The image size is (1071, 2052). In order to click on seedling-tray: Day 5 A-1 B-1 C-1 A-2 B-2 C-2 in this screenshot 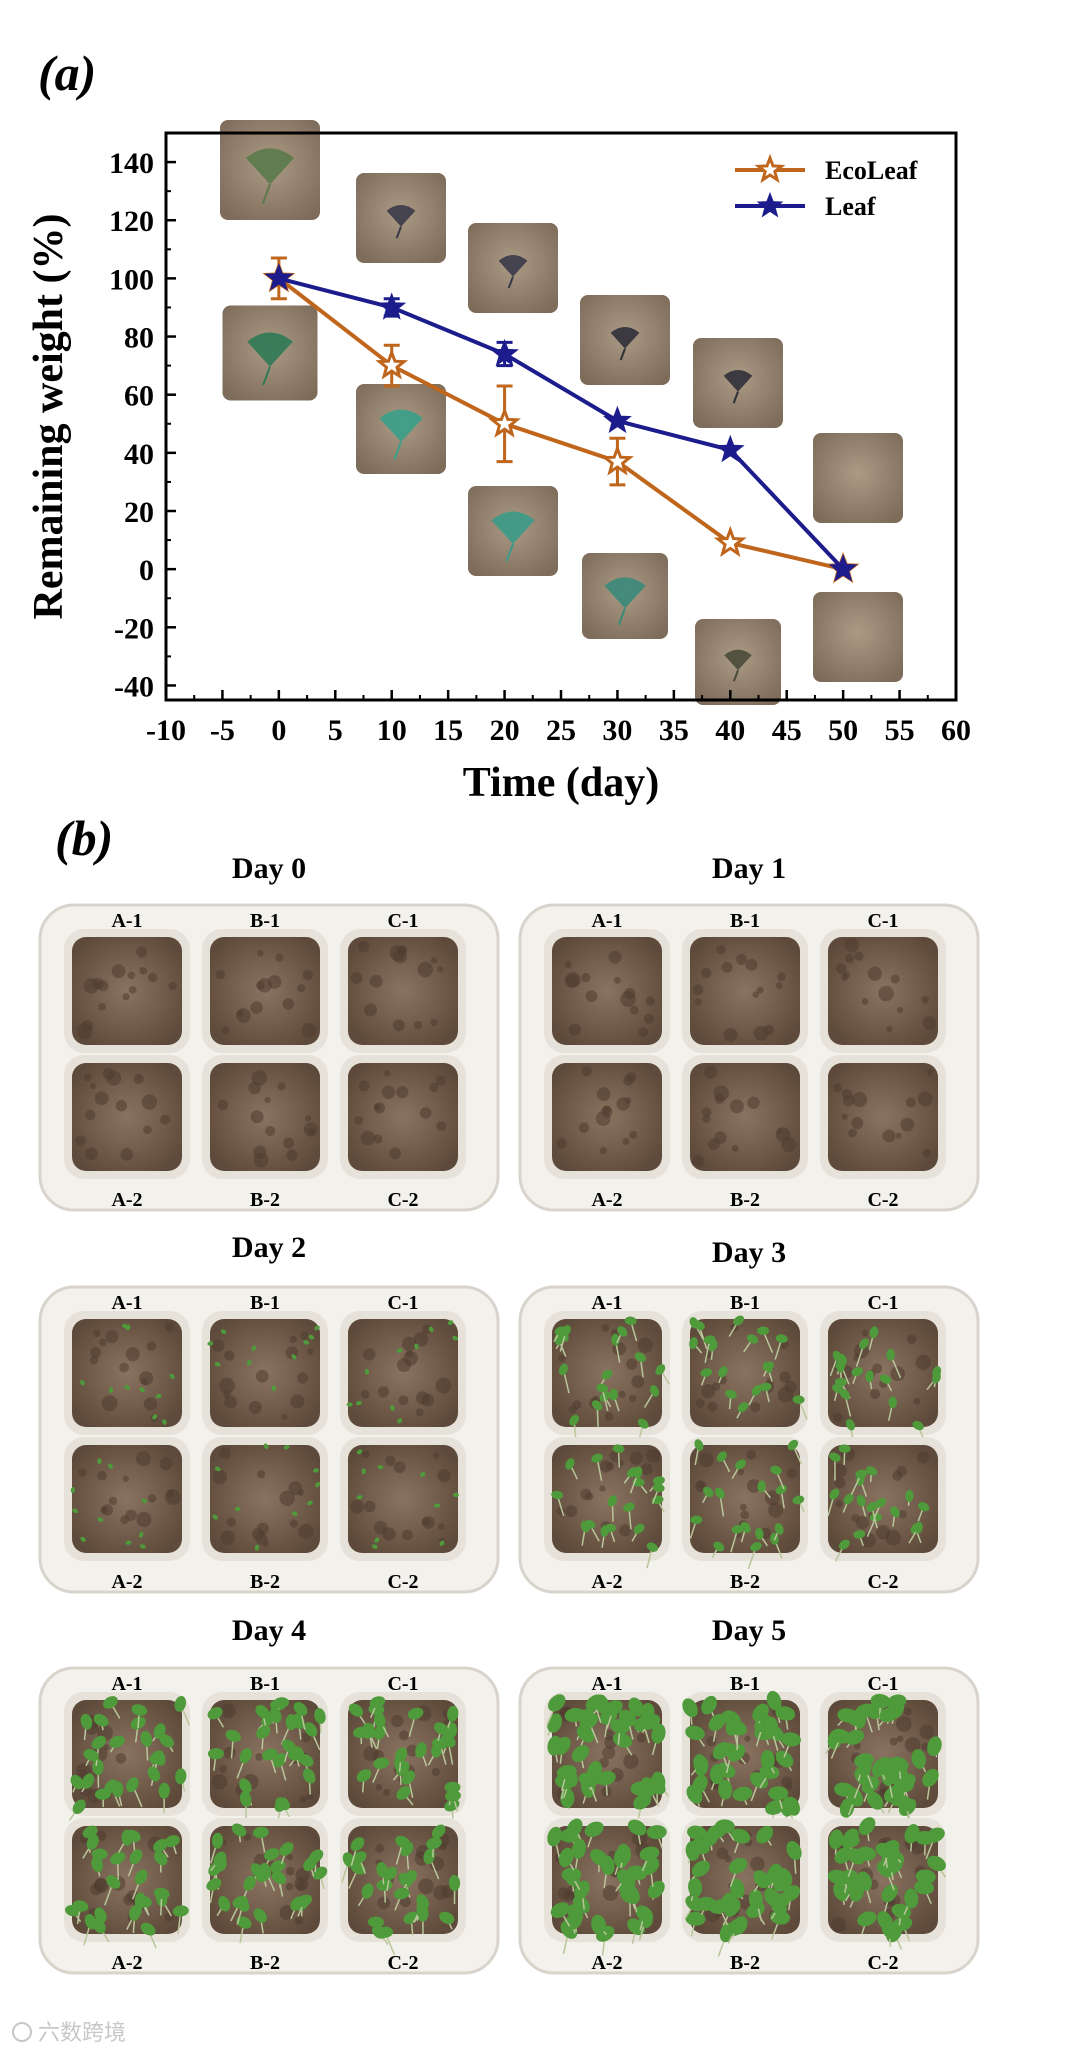, I will do `click(749, 1794)`.